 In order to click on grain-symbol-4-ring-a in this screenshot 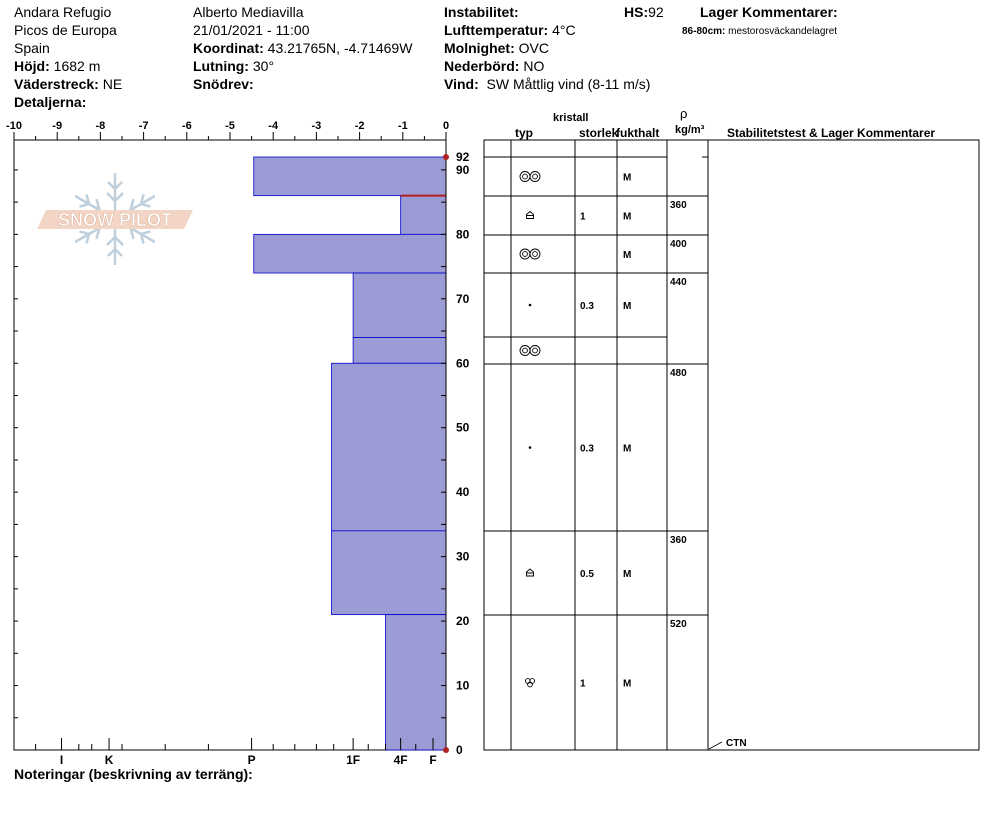, I will do `click(525, 350)`.